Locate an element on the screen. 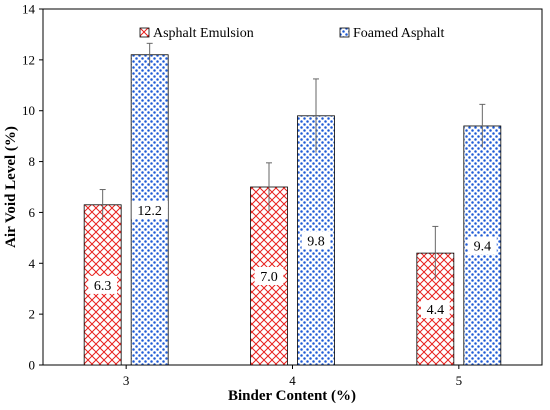 The height and width of the screenshot is (410, 550). data-label-foamed-asphalt: 12.2 is located at coordinates (149, 211).